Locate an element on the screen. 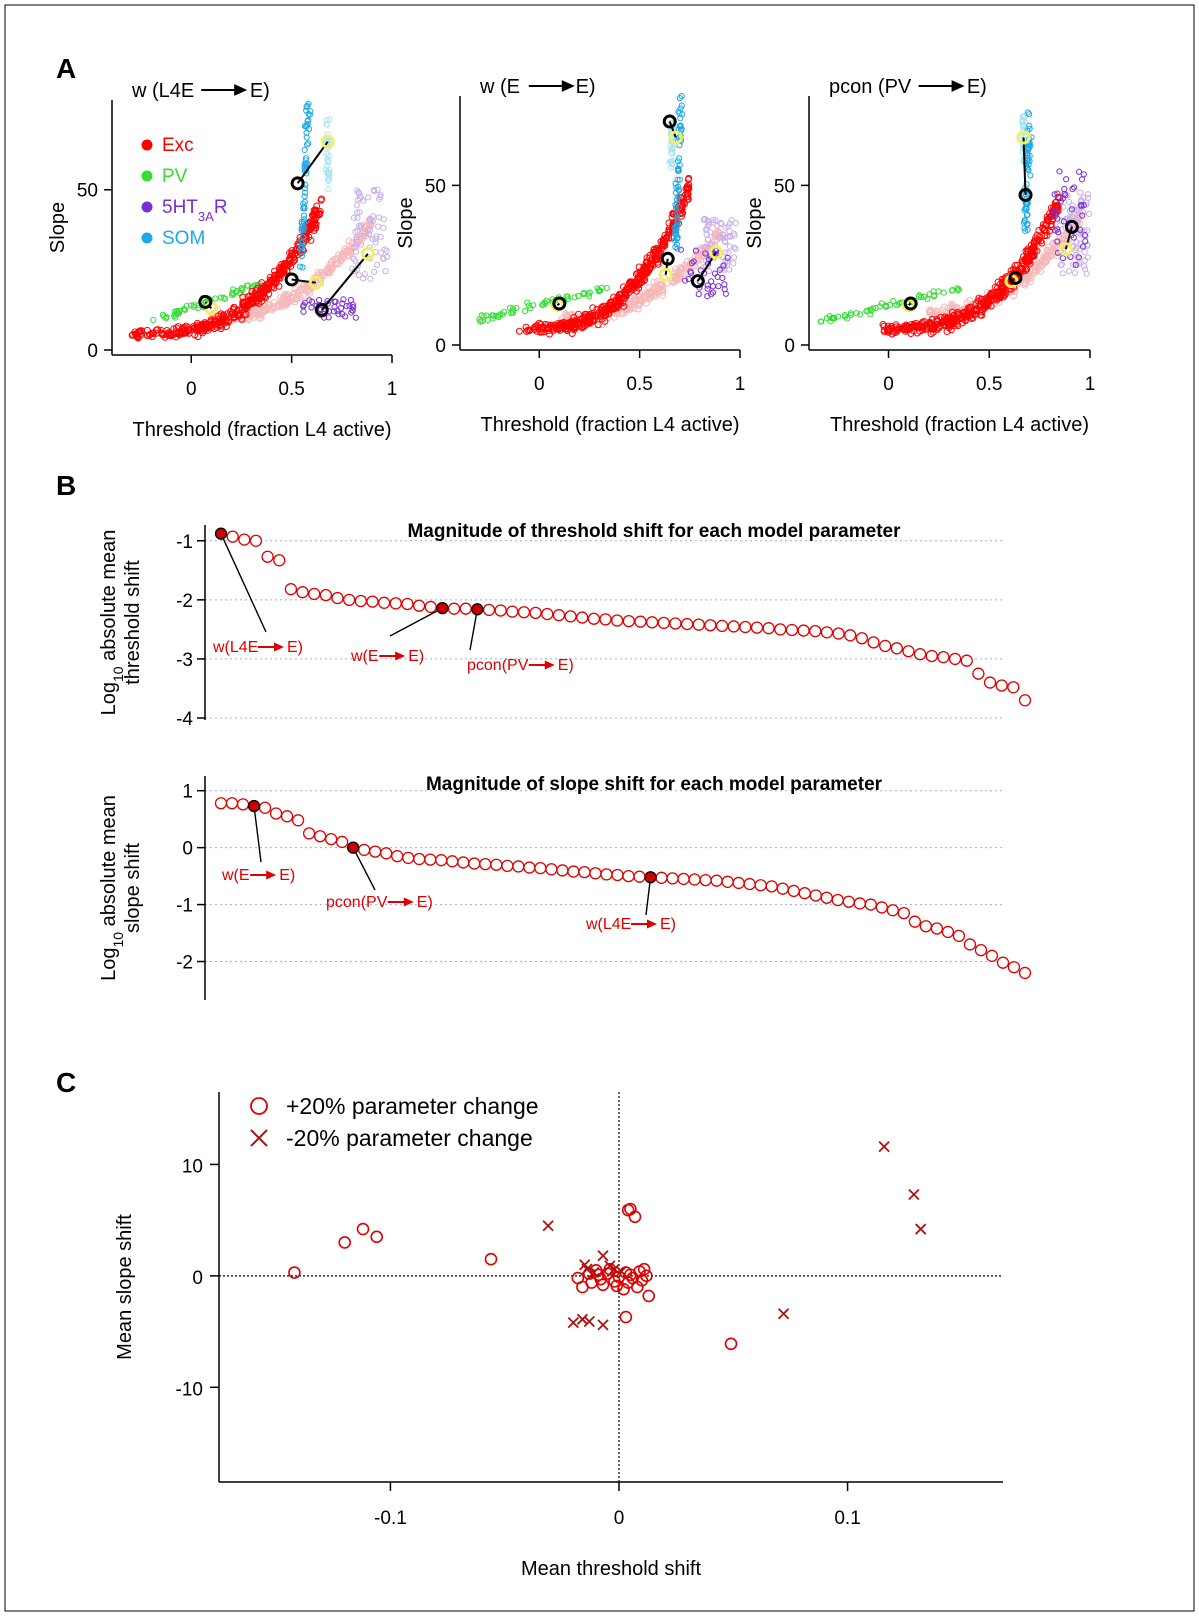  annotation-label: pcon(PV E) is located at coordinates (379, 902).